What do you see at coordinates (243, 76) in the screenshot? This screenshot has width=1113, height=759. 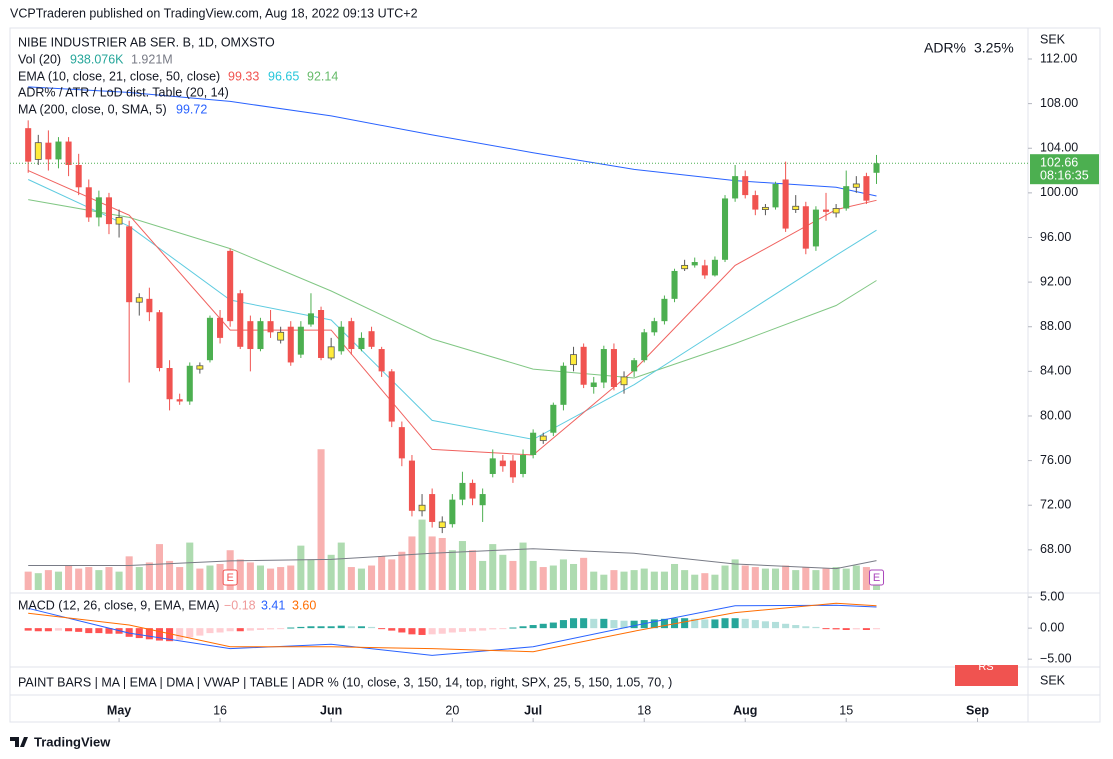 I see `ema10-value: 99.33` at bounding box center [243, 76].